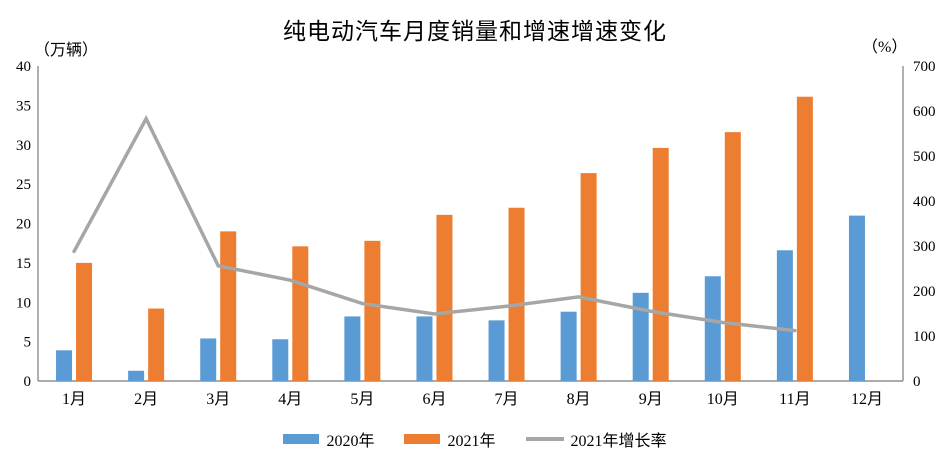 This screenshot has width=950, height=463. Describe the element at coordinates (66, 50) in the screenshot. I see `left-axis-unit-label: （万辆）` at that location.